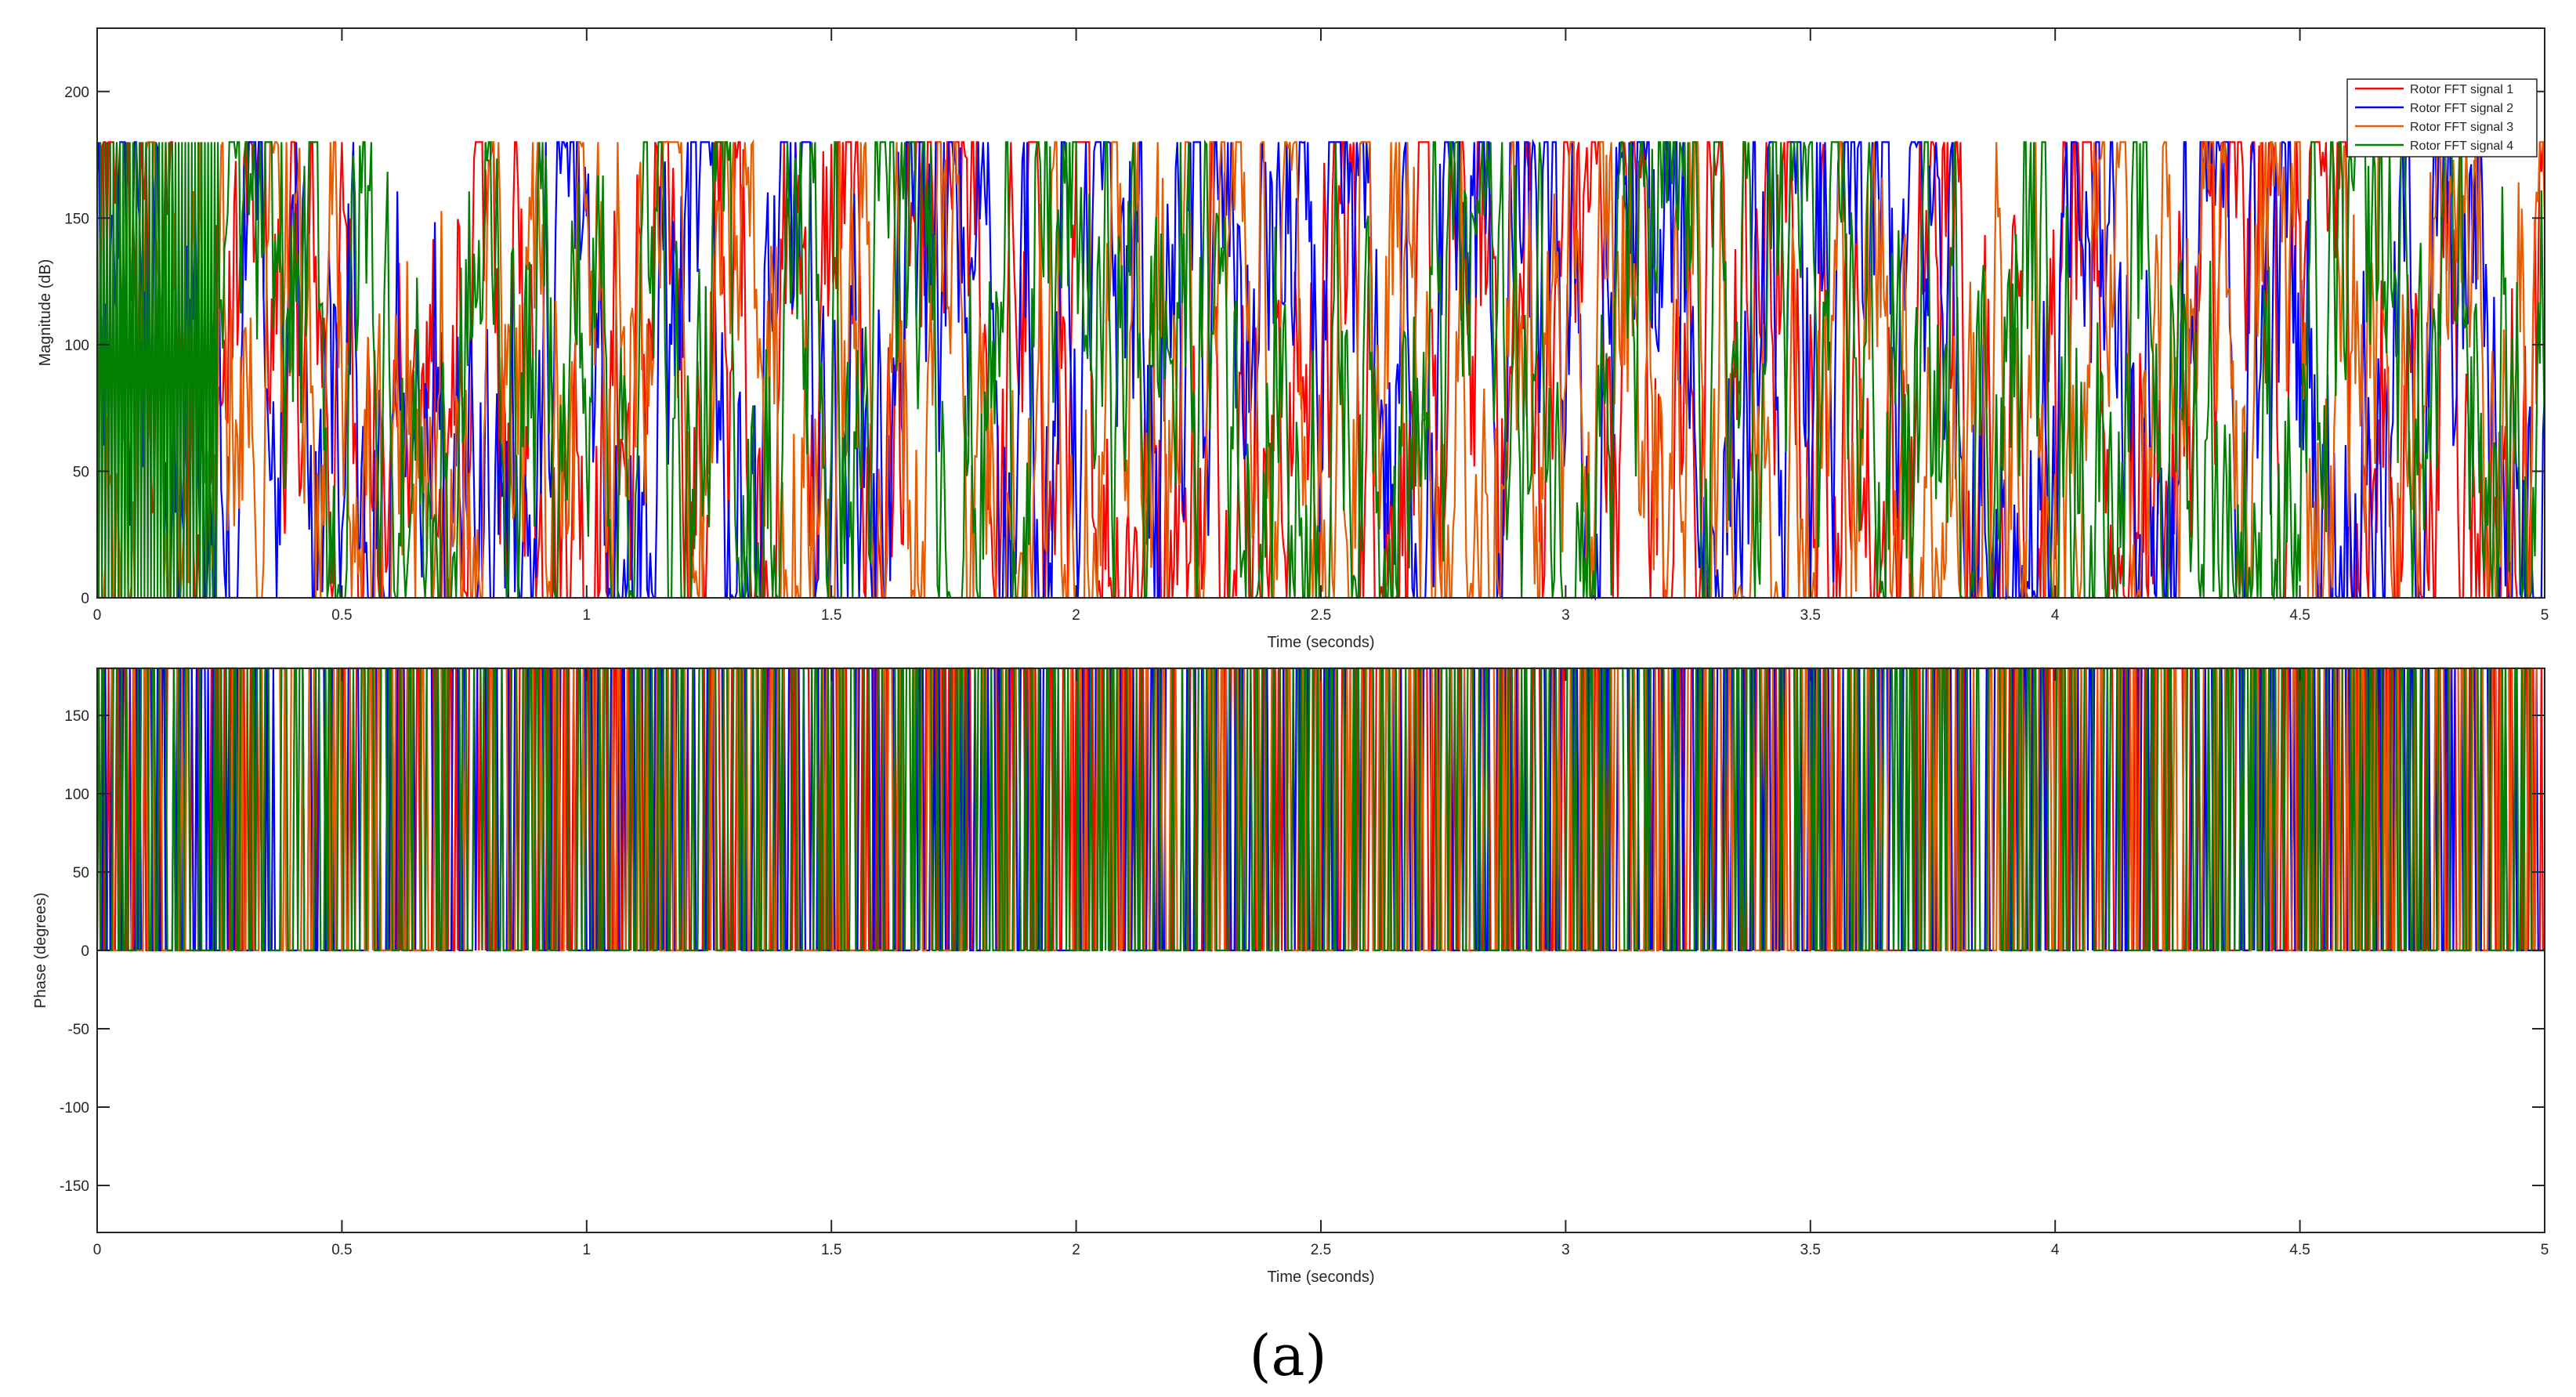  Describe the element at coordinates (46, 313) in the screenshot. I see `magnitude-y-axis-label: Magnitude (dB)` at that location.